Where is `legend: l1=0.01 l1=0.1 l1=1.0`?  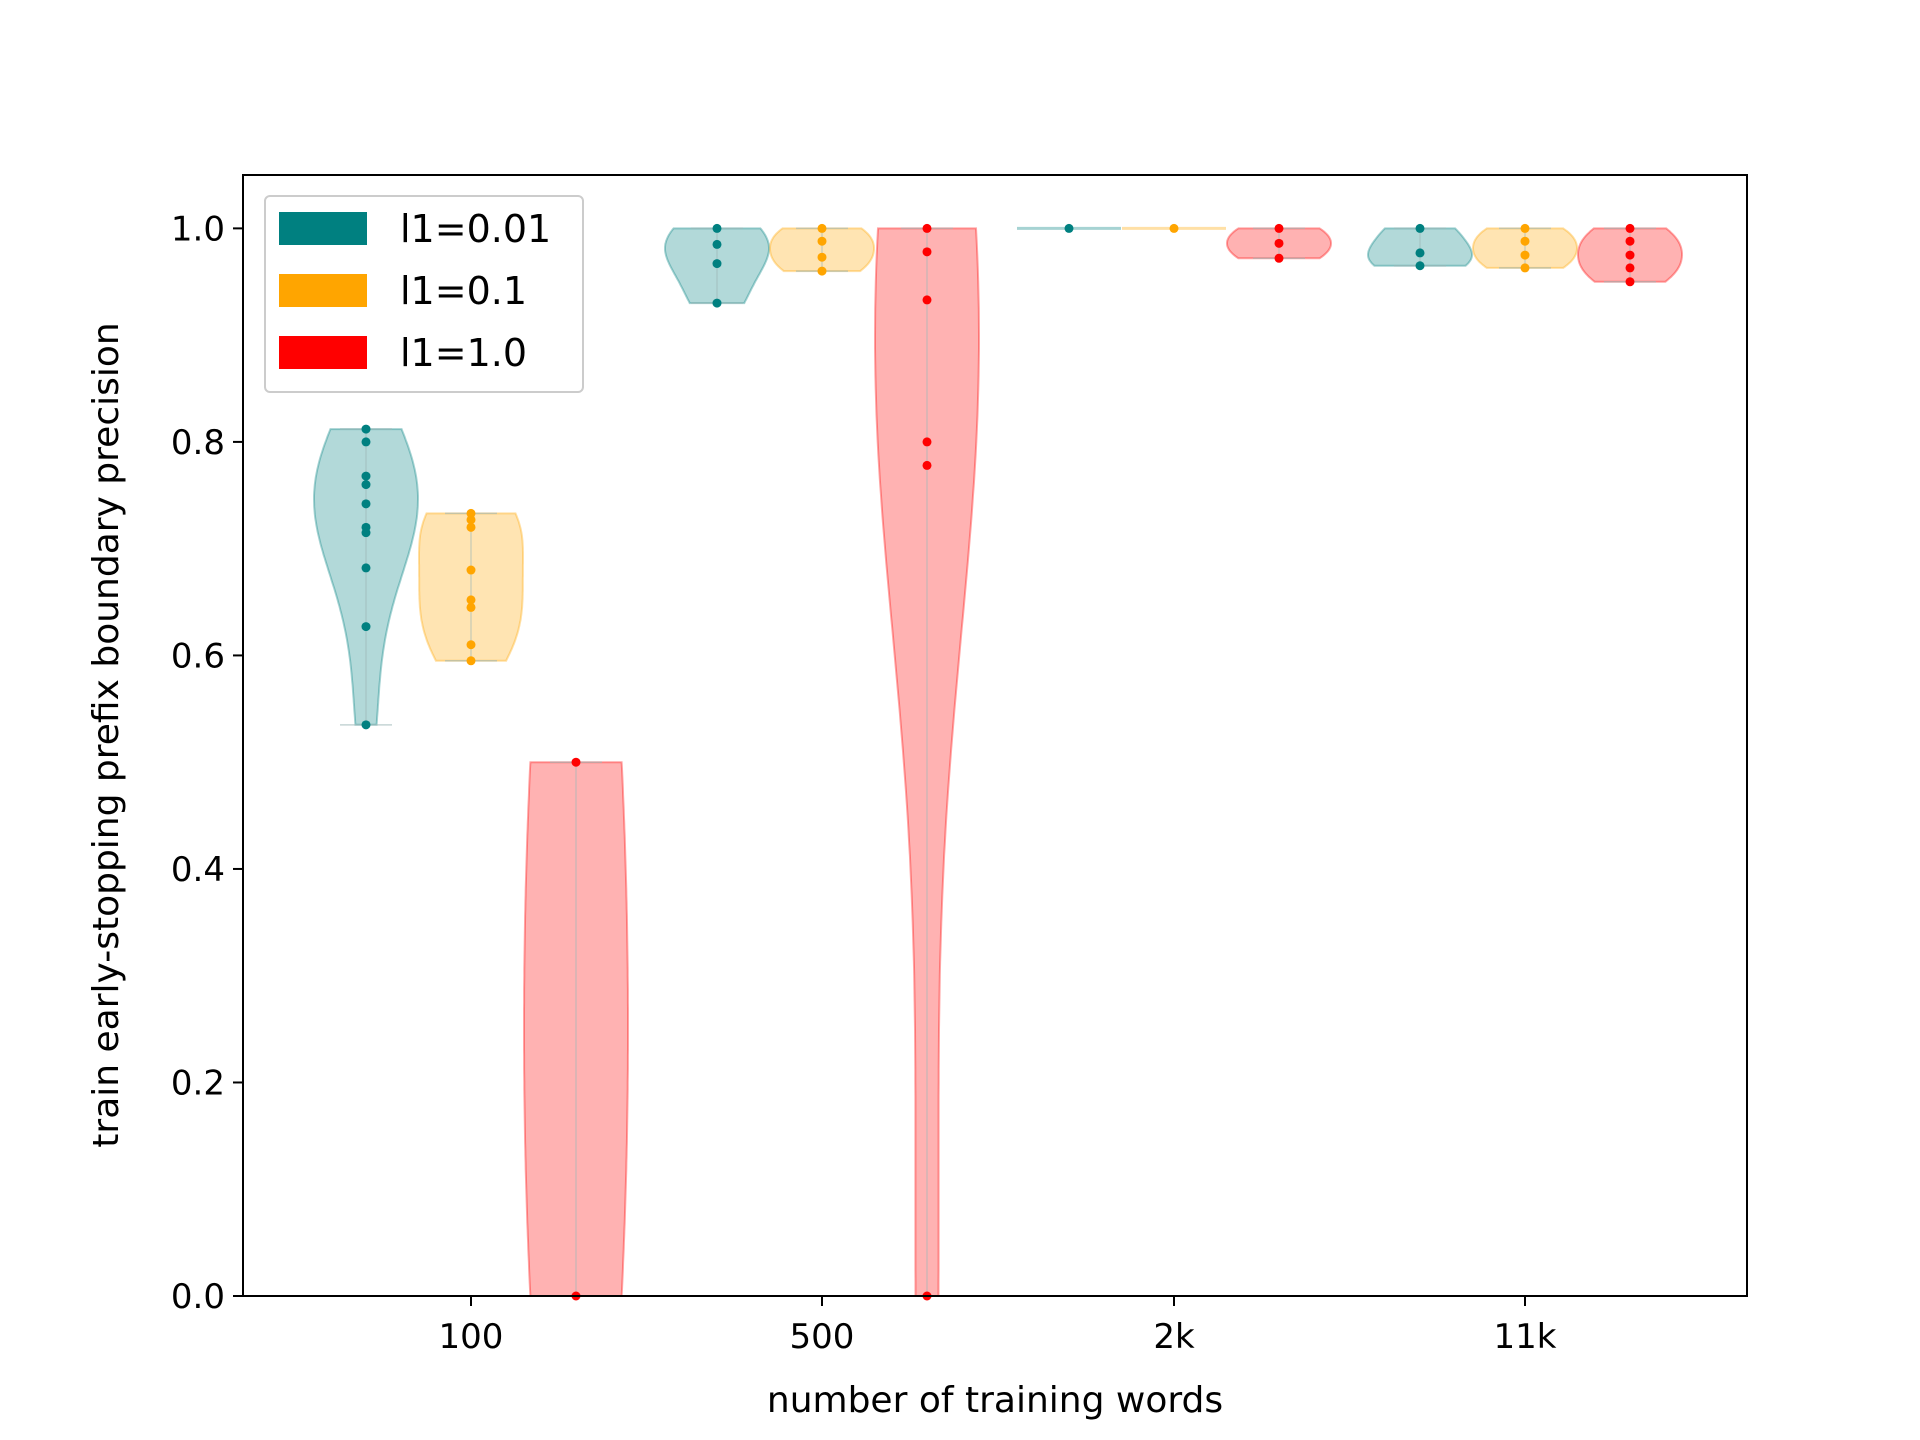 legend: l1=0.01 l1=0.1 l1=1.0 is located at coordinates (424, 294).